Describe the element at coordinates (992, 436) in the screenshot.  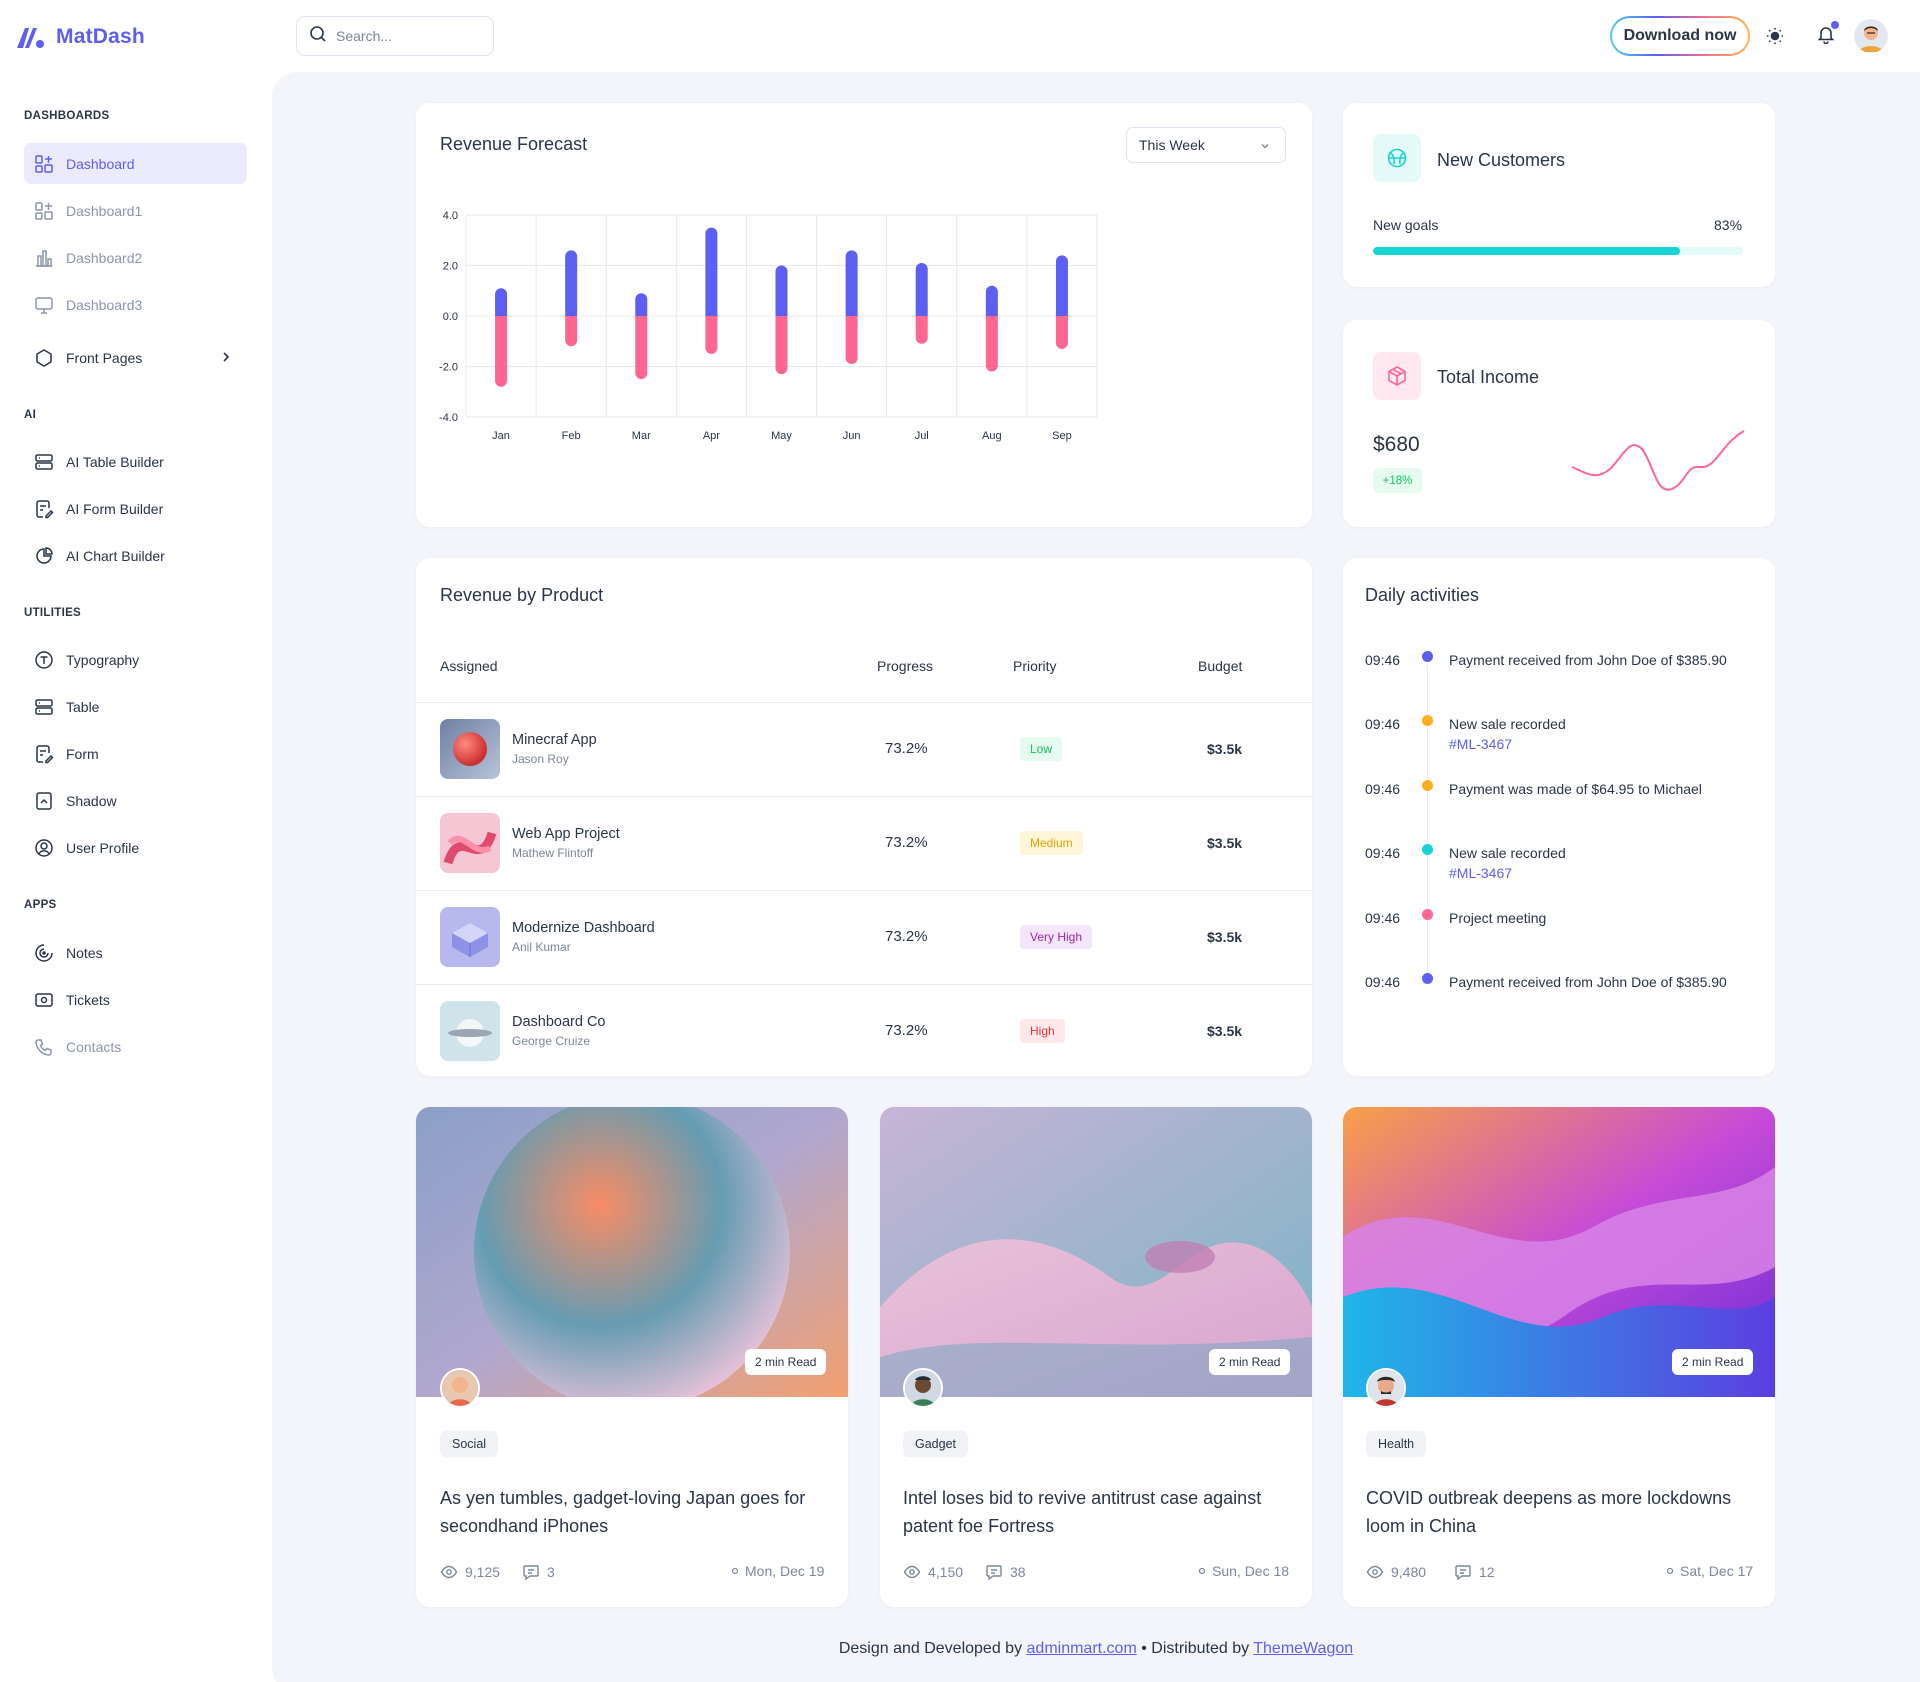
I see `x-tick-label: Aug` at that location.